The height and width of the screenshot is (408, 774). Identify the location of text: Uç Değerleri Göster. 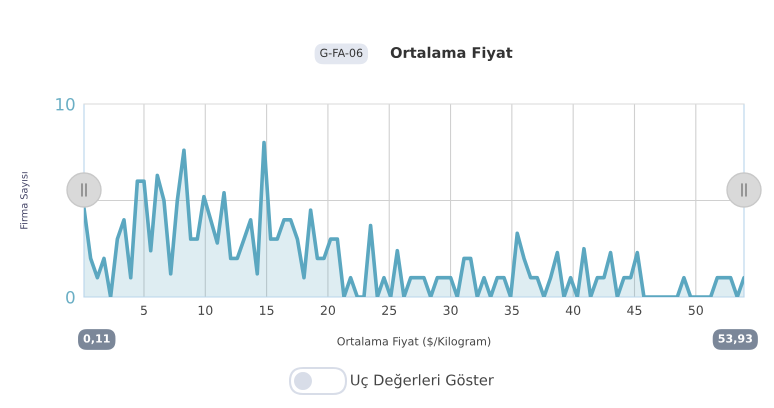
(422, 381).